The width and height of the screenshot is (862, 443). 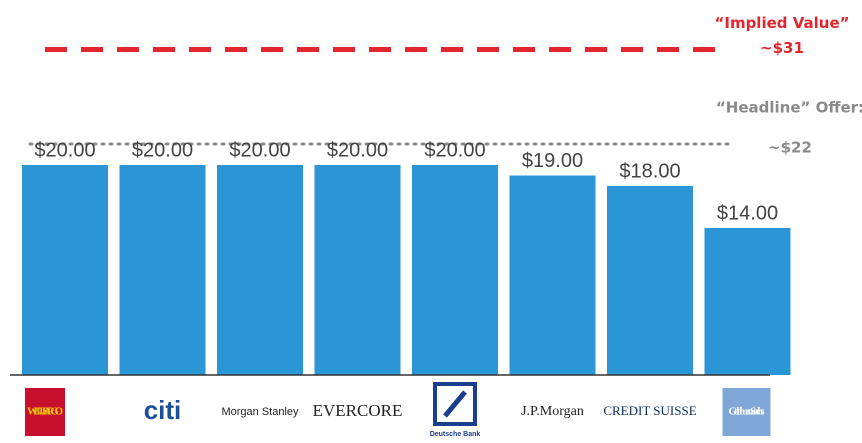 I want to click on x-tick-label: Deutsche Bank, so click(x=455, y=434).